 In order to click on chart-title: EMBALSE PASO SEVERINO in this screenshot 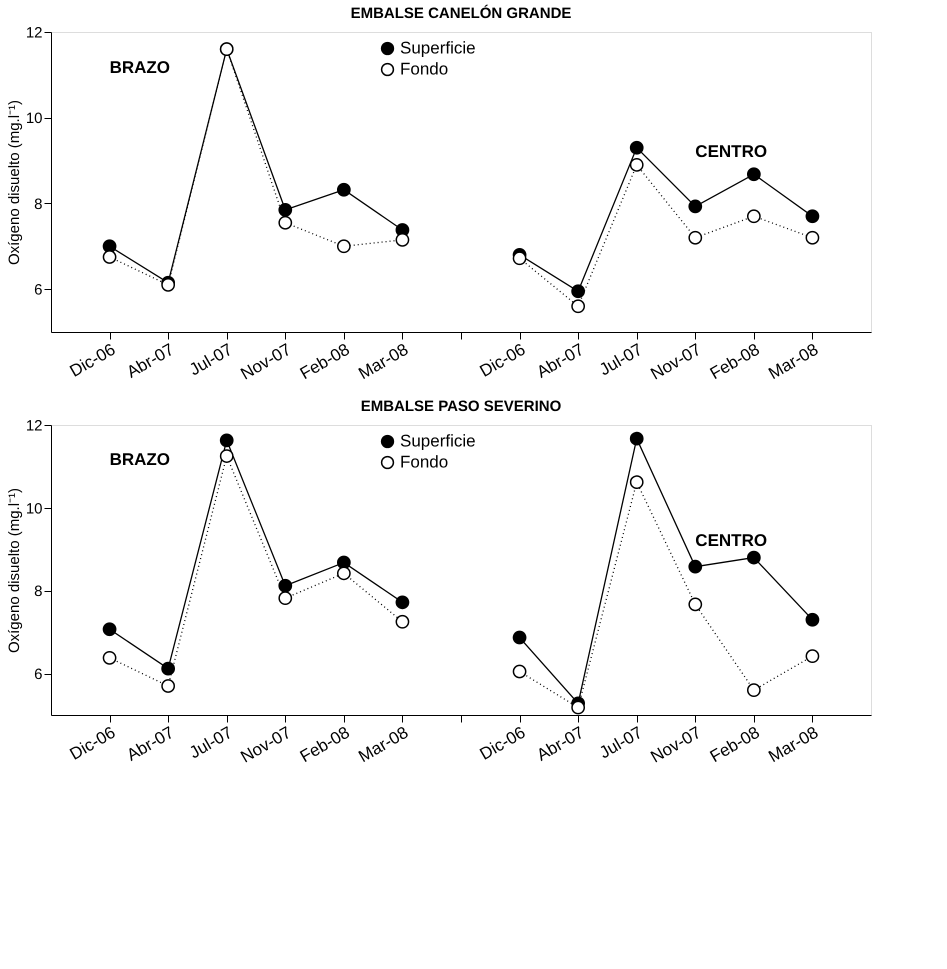, I will do `click(461, 406)`.